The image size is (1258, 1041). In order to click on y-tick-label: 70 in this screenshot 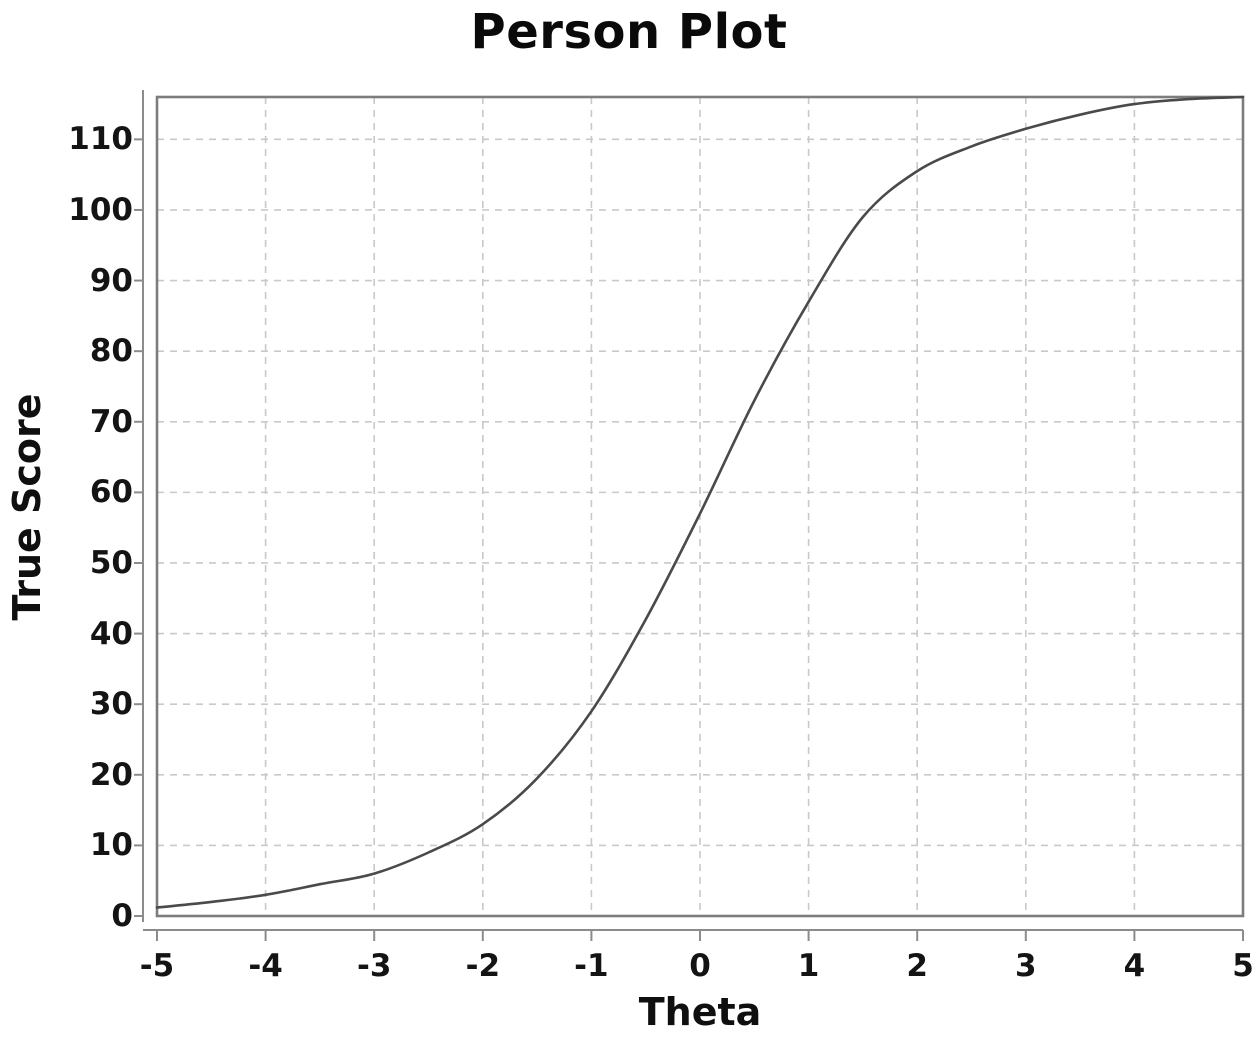, I will do `click(111, 421)`.